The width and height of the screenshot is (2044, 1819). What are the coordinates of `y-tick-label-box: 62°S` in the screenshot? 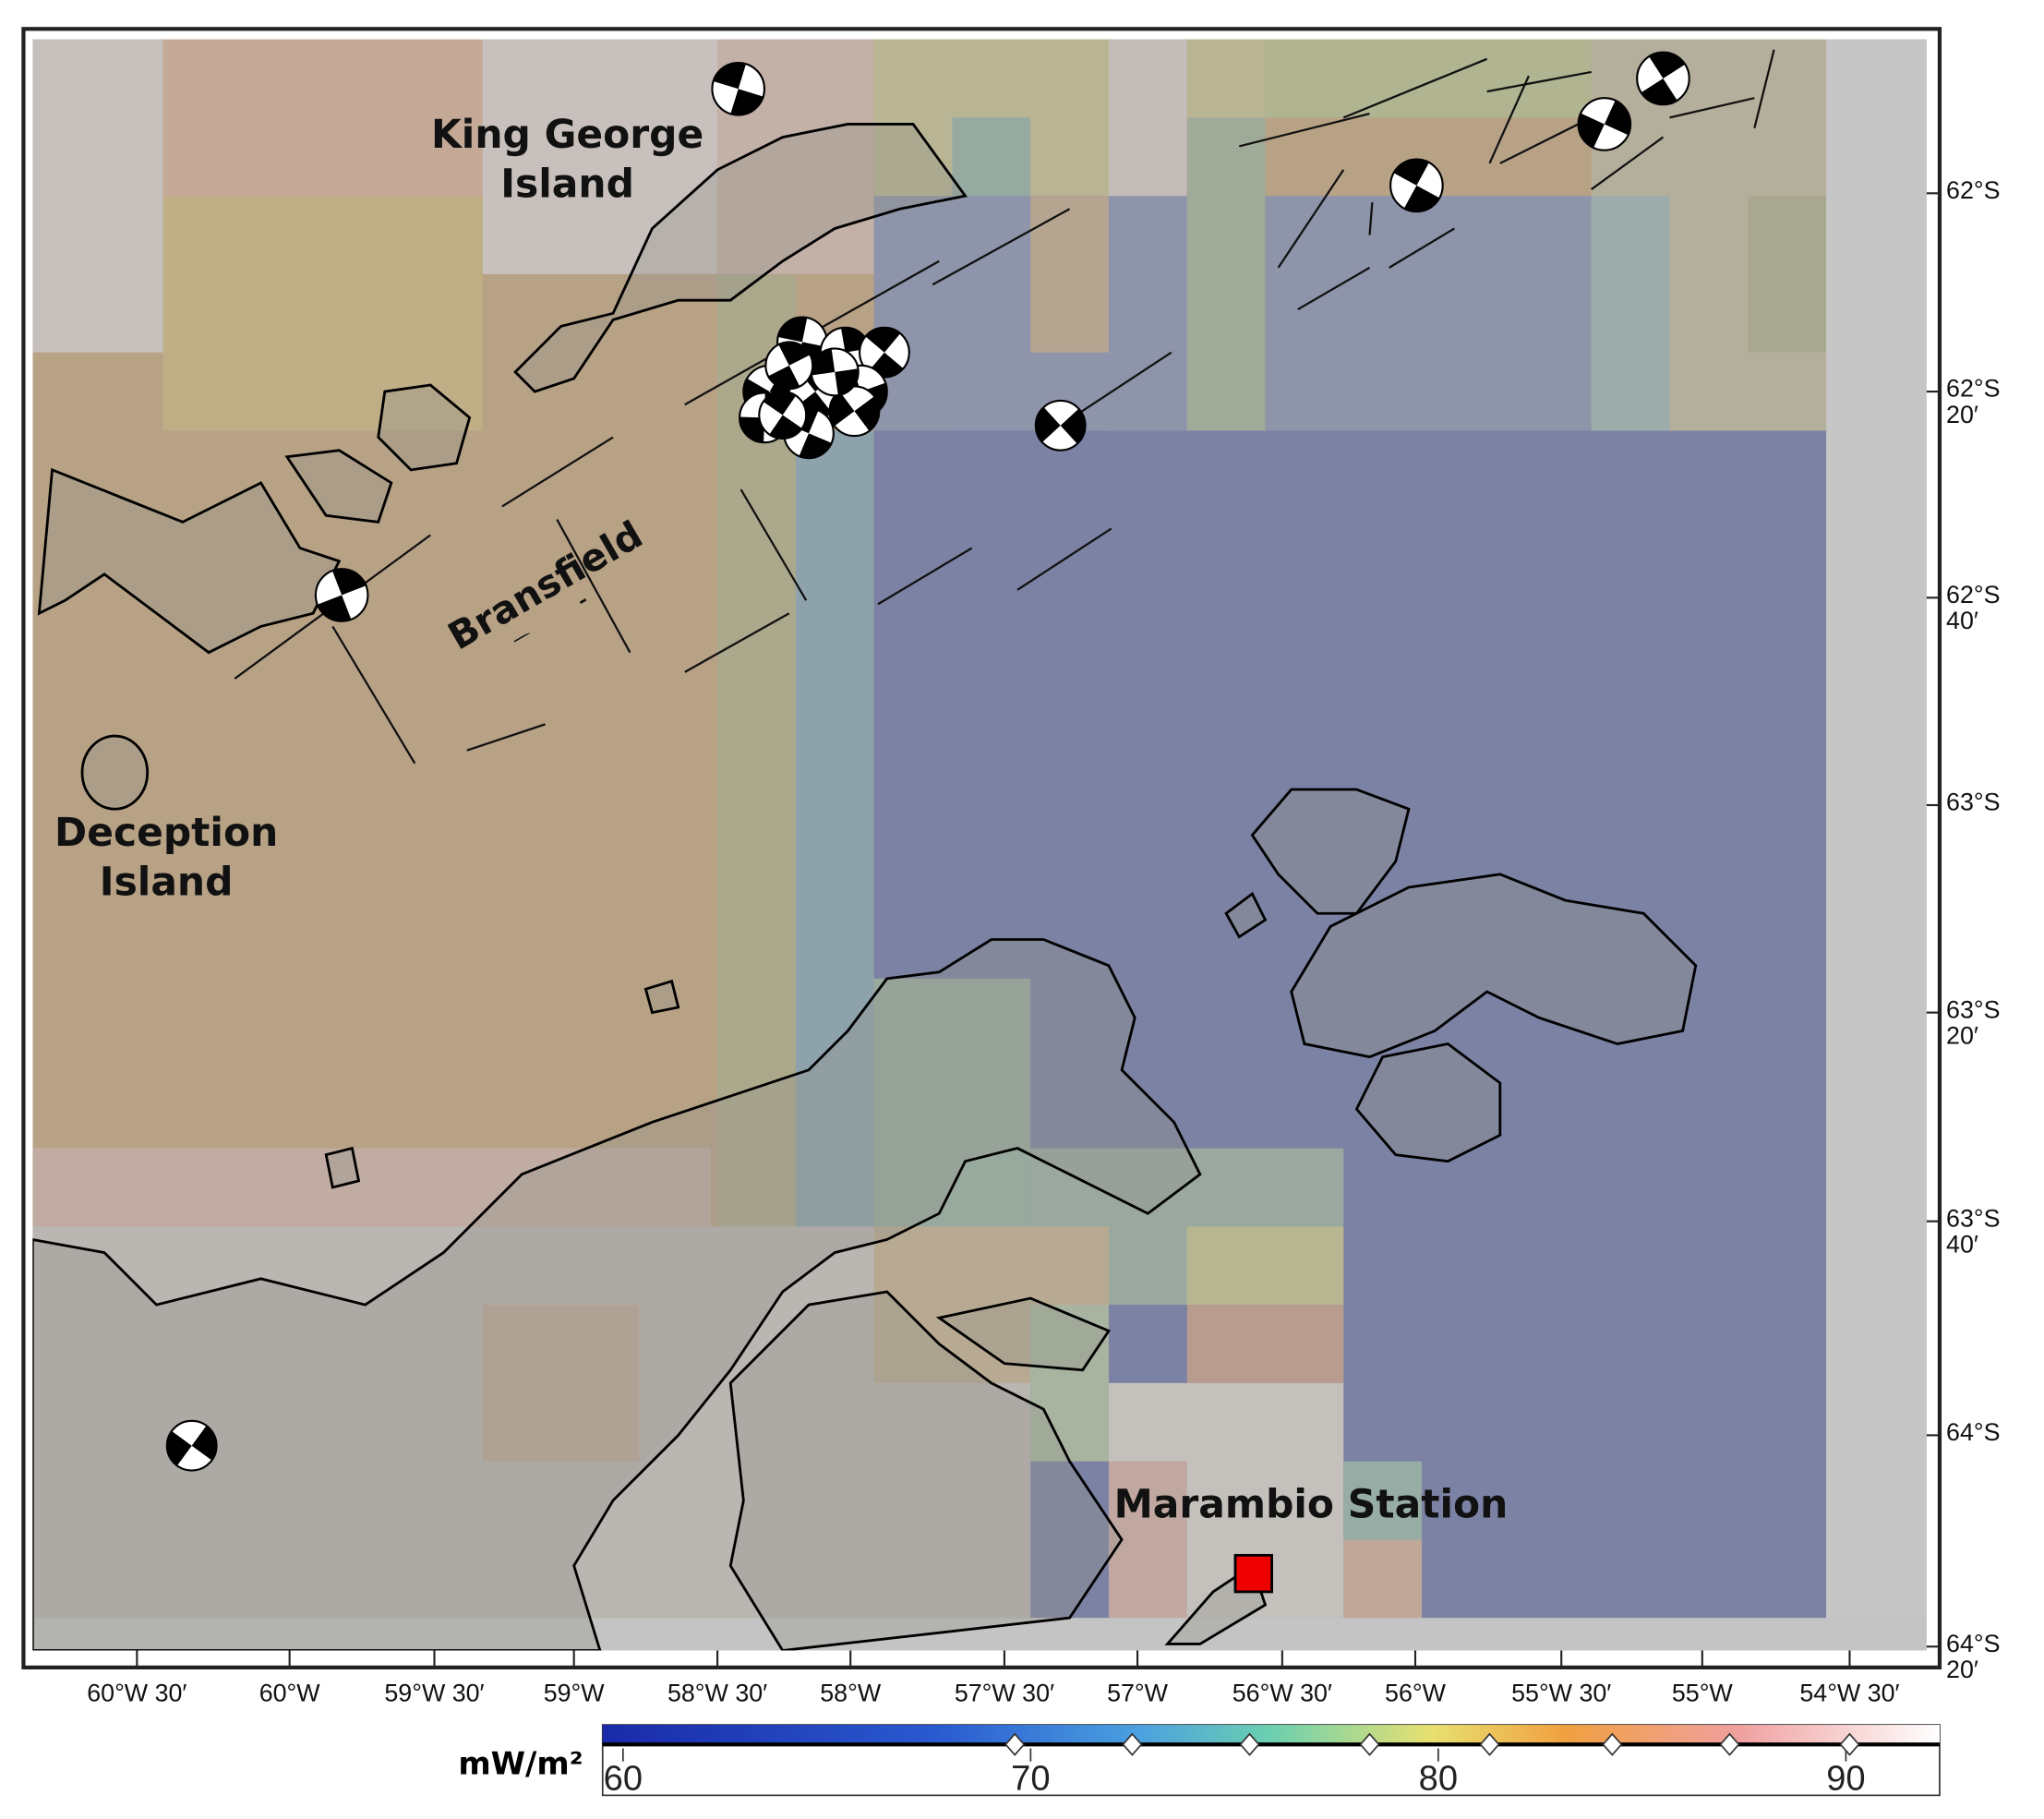 It's located at (1974, 192).